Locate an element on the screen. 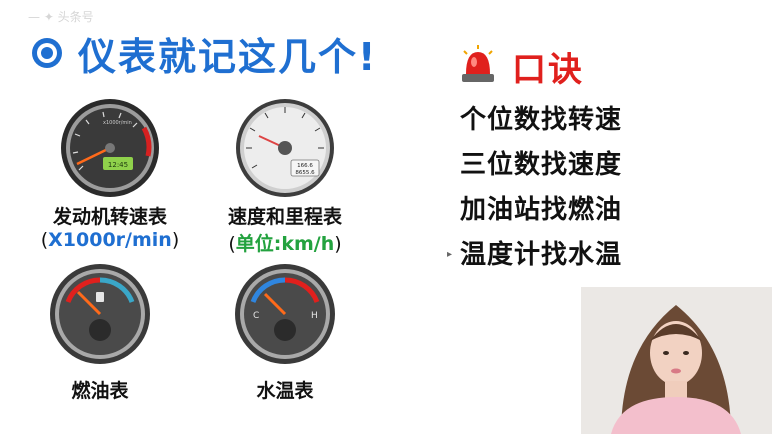 The height and width of the screenshot is (434, 772). svg-text: 166.6 is located at coordinates (305, 166).